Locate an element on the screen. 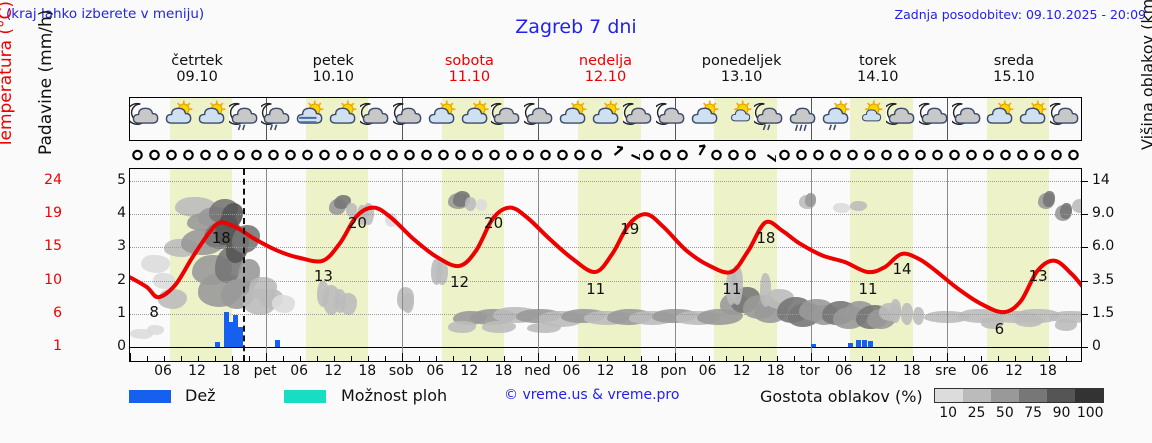  x-day-label: ned is located at coordinates (537, 371).